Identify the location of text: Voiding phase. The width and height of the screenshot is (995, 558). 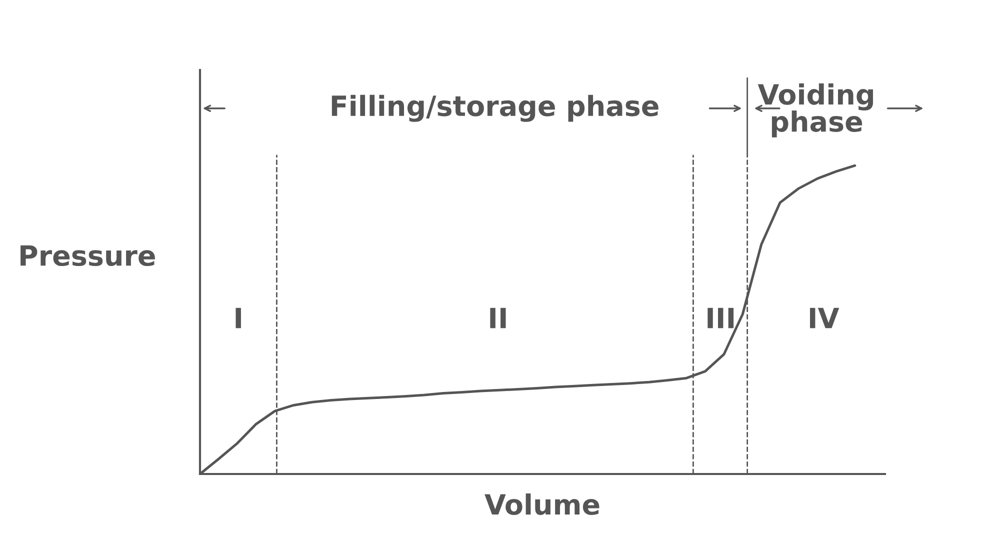
(815, 110).